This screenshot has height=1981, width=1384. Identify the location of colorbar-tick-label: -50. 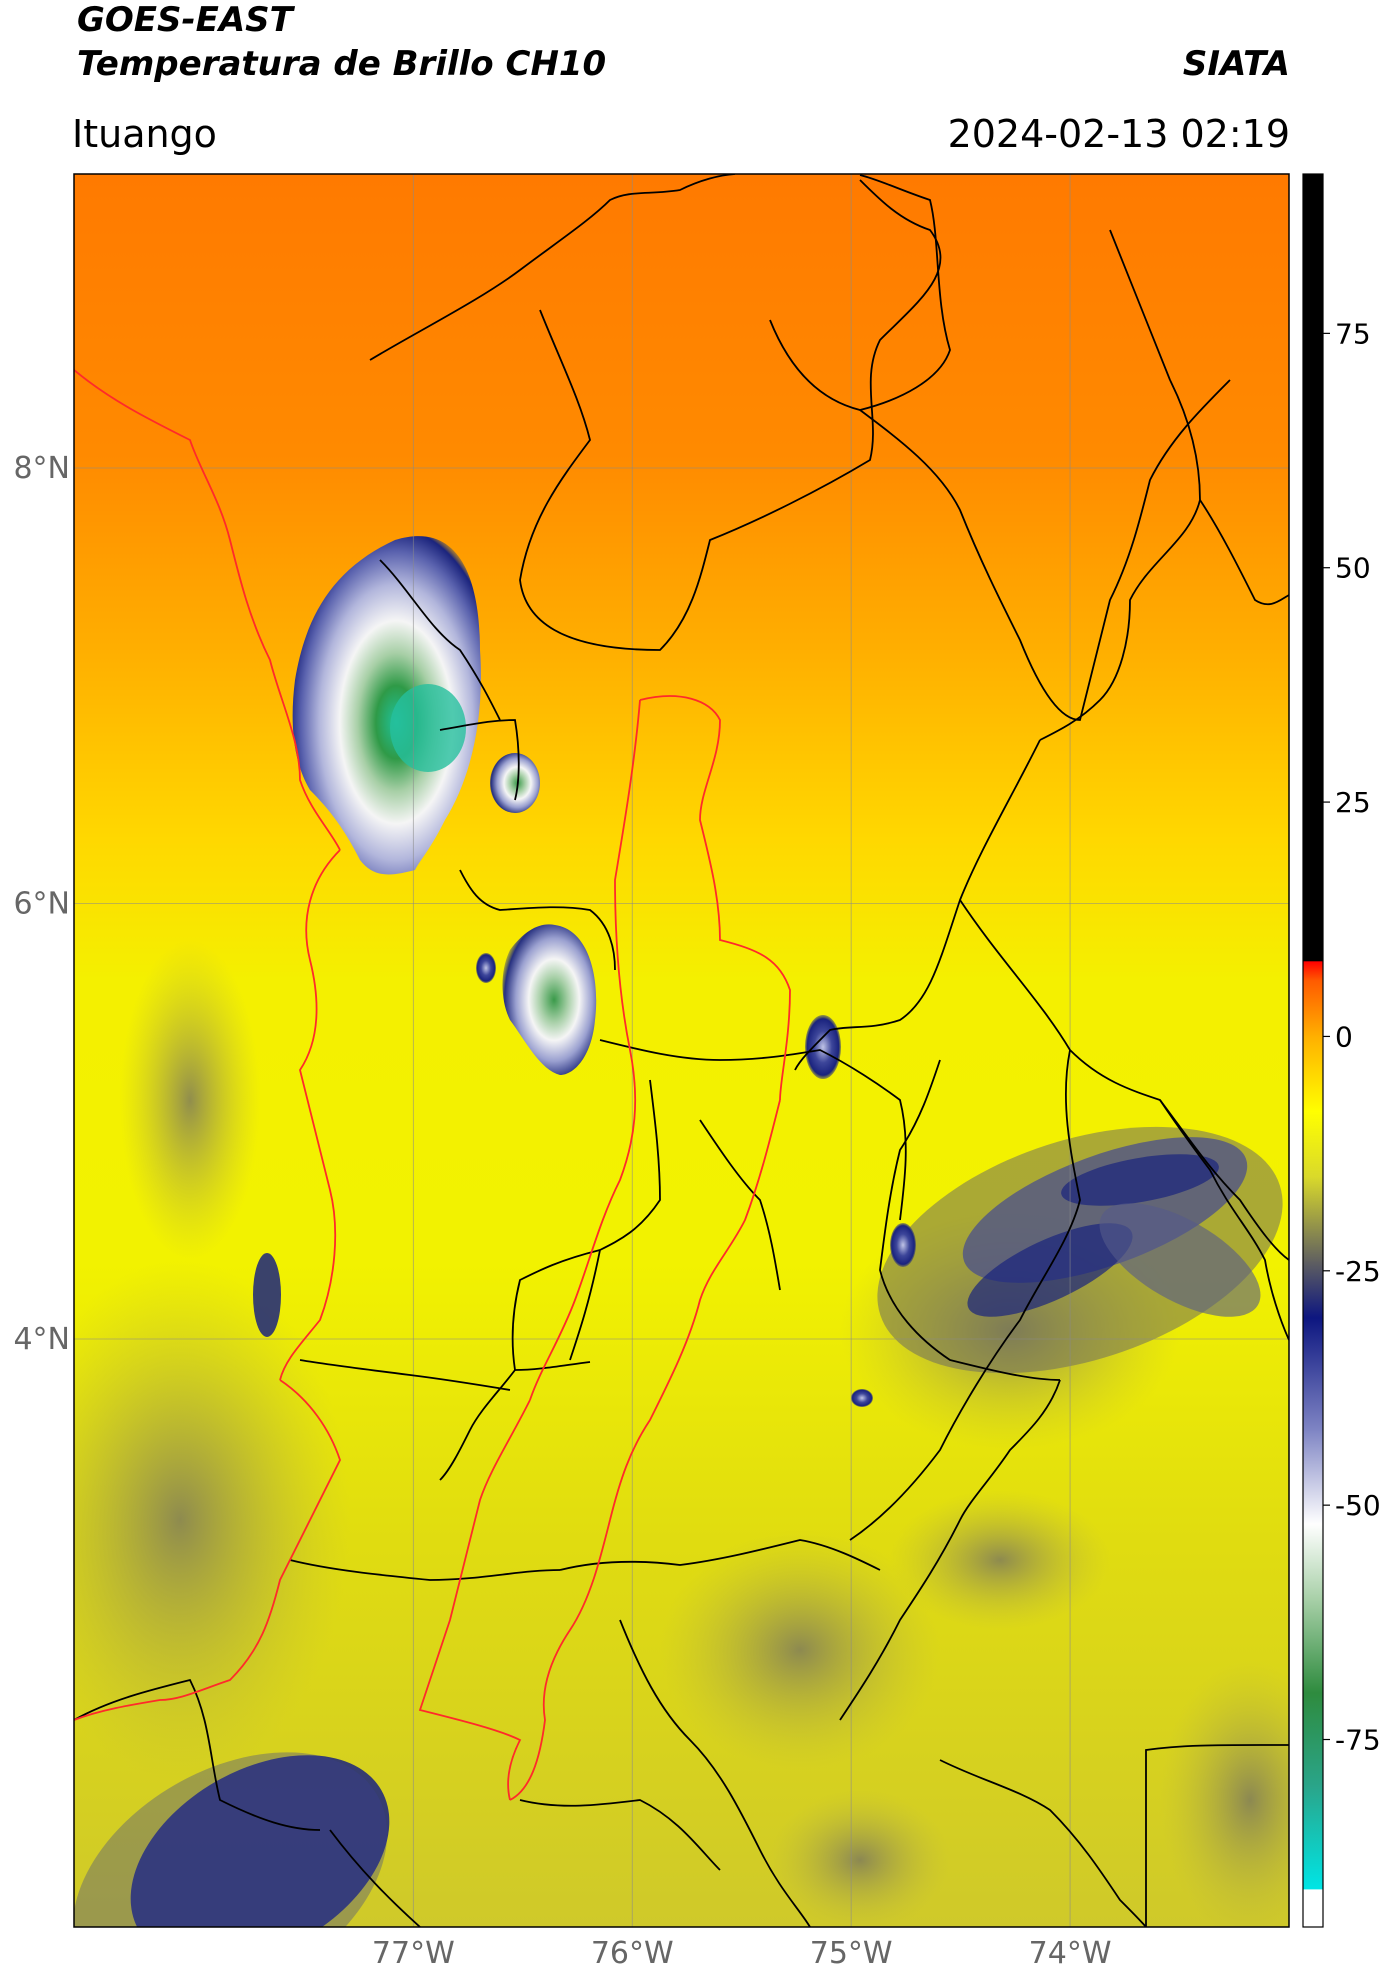
(1358, 1505).